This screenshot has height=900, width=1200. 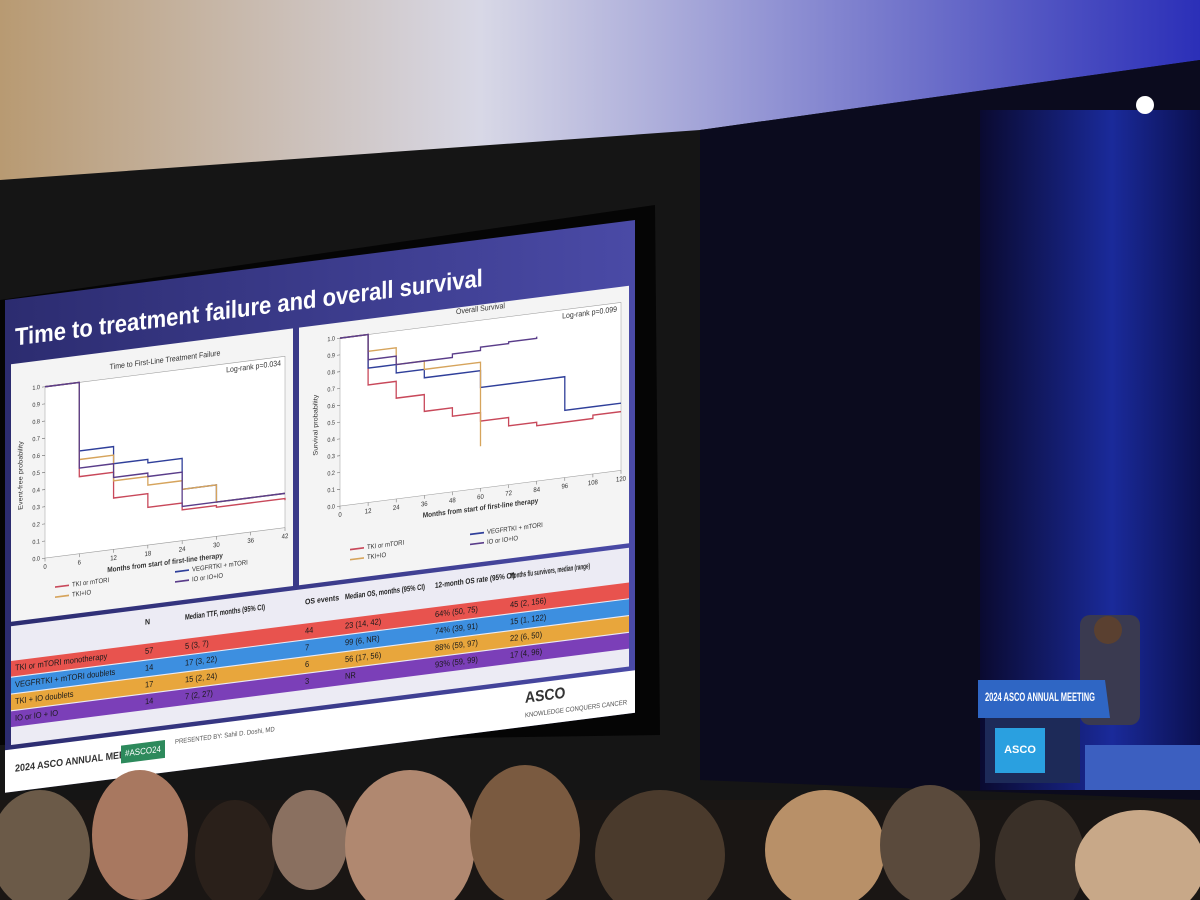 I want to click on x-tick-label: 84, so click(x=536, y=490).